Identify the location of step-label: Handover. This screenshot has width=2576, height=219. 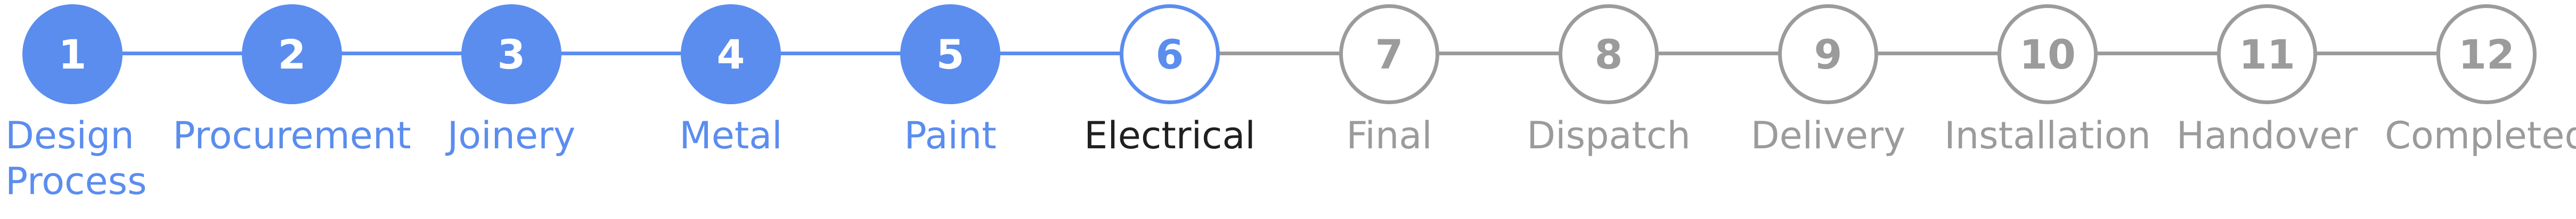
(2267, 135).